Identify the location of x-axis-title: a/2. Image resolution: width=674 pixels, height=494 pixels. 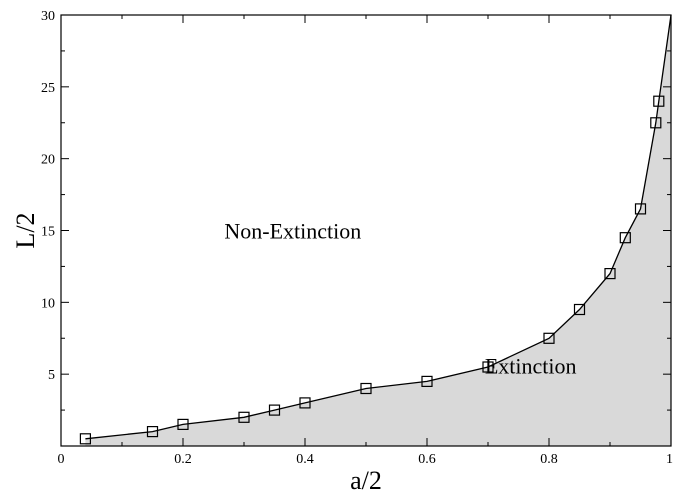
(366, 480).